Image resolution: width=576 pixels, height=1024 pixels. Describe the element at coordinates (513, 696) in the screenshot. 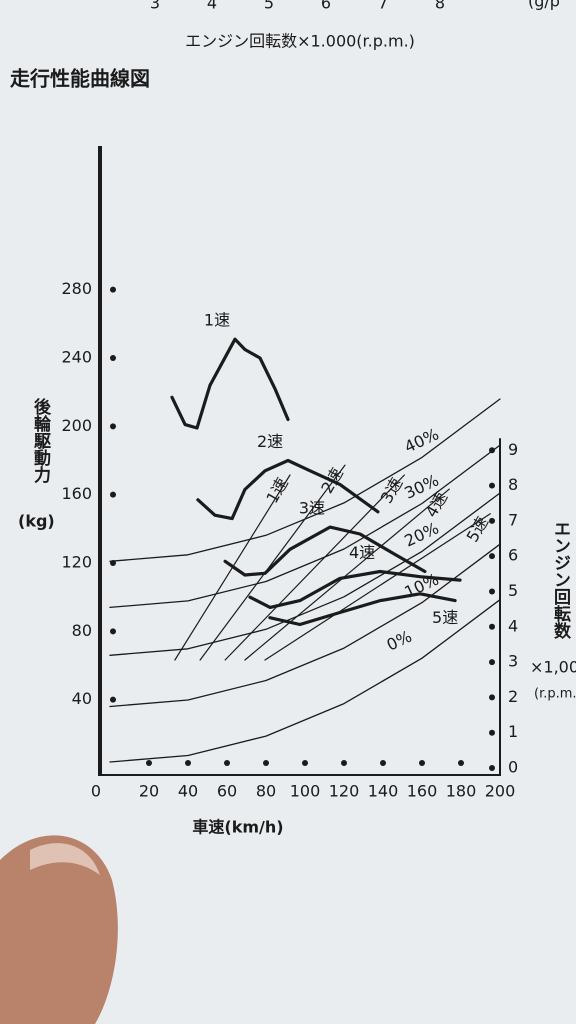

I see `y2-tick-label: 2` at that location.